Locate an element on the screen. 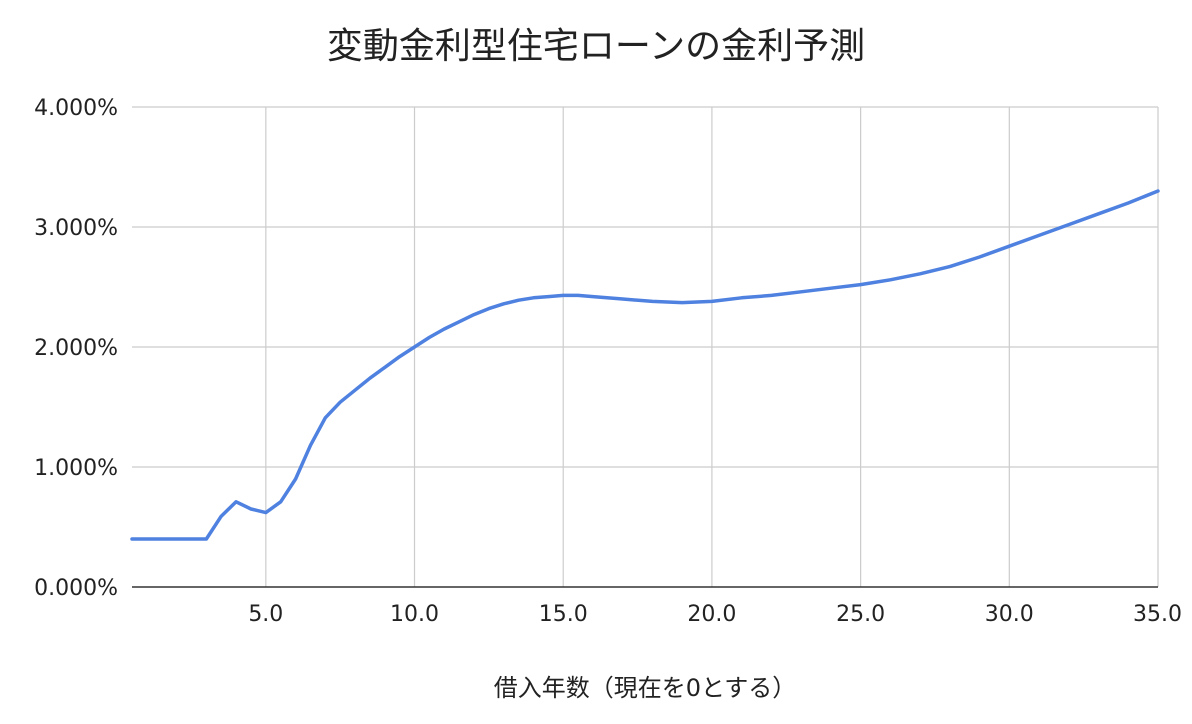 This screenshot has height=724, width=1192. x-tick-label: 10.0 is located at coordinates (414, 614).